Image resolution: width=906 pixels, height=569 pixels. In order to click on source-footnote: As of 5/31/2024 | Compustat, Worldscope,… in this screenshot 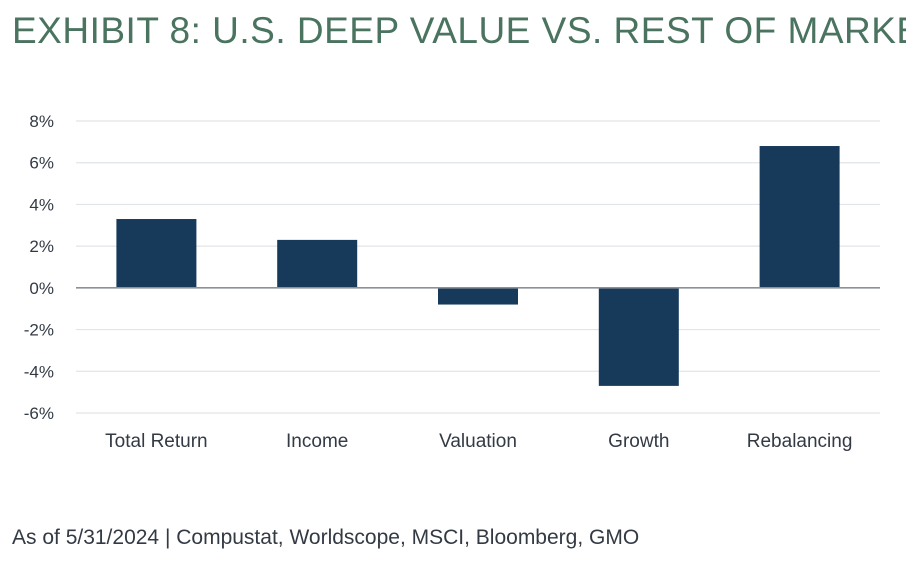, I will do `click(326, 537)`.